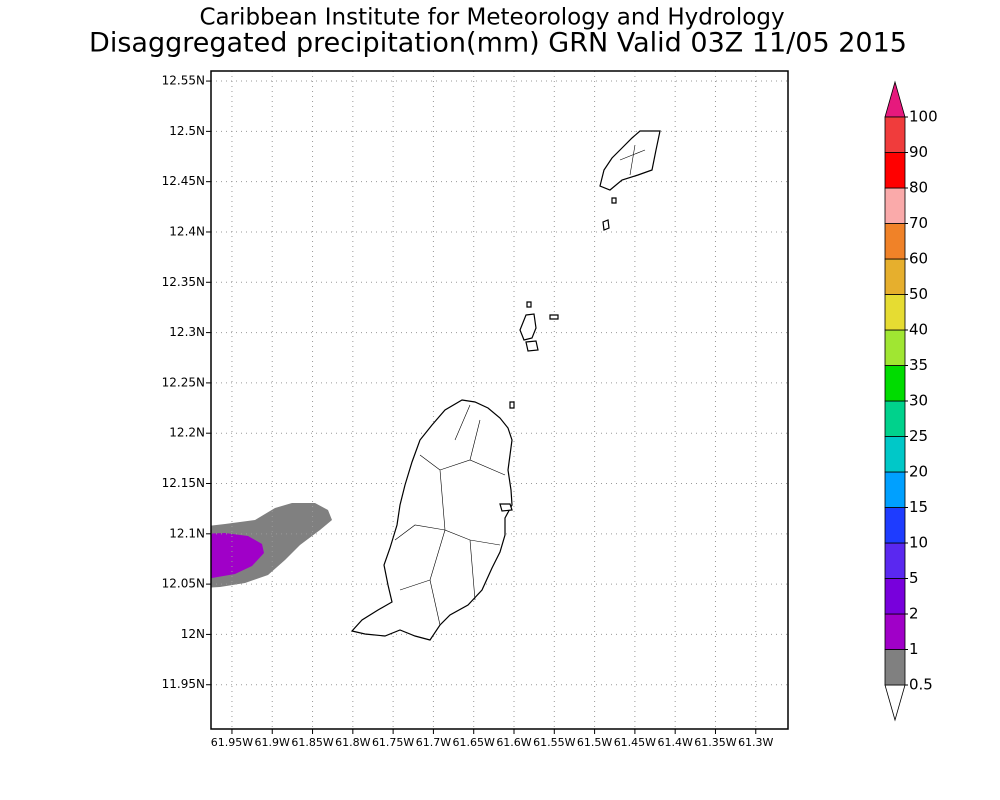 Image resolution: width=1000 pixels, height=800 pixels. I want to click on lat-tick-label: 12.35N, so click(183, 282).